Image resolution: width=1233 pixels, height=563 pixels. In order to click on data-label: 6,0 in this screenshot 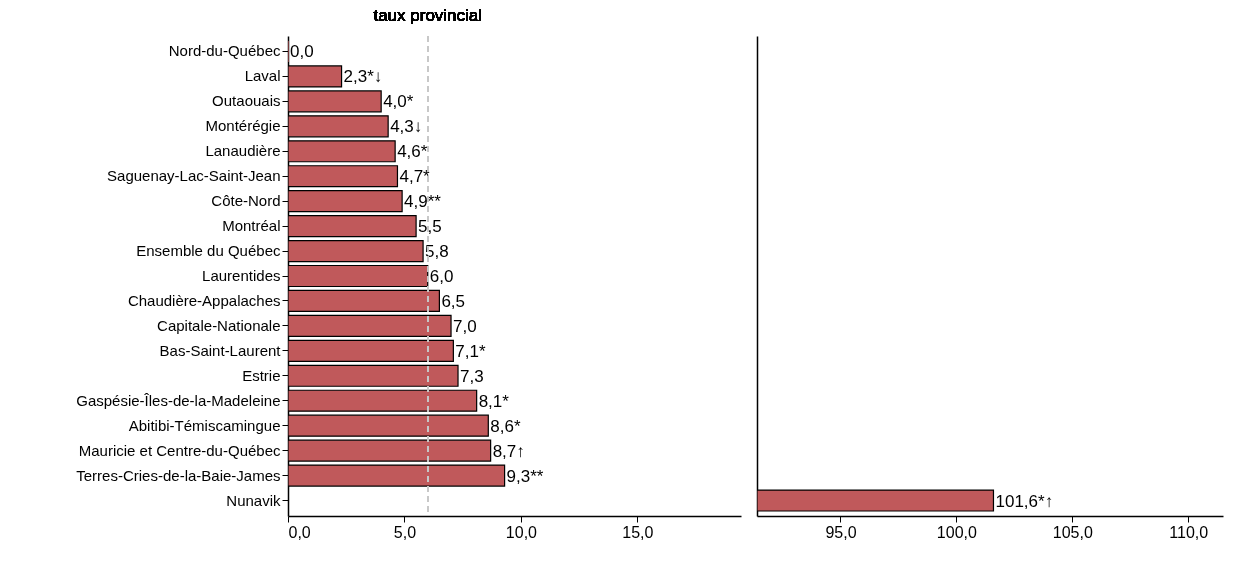, I will do `click(441, 276)`.